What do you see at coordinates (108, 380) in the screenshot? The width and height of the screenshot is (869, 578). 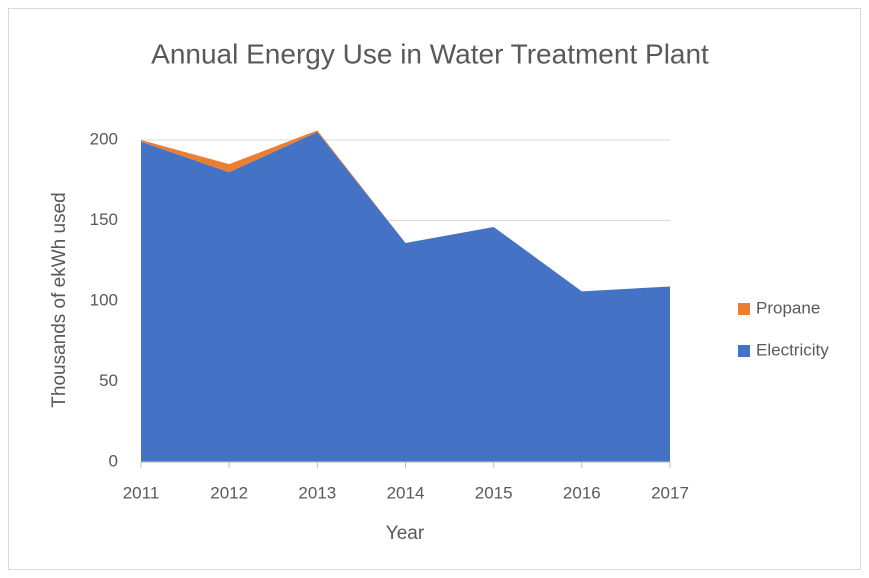 I see `y-tick-label: 50` at bounding box center [108, 380].